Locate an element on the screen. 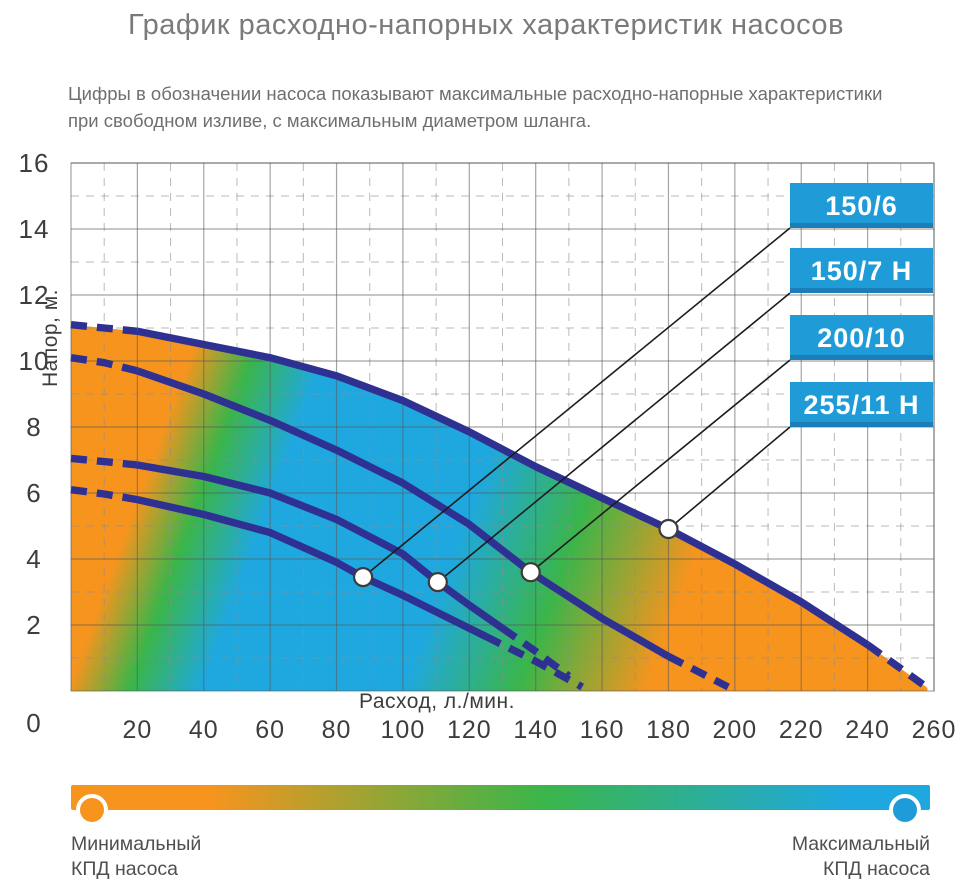 The width and height of the screenshot is (972, 892). y-tick-12: 12 is located at coordinates (34, 295).